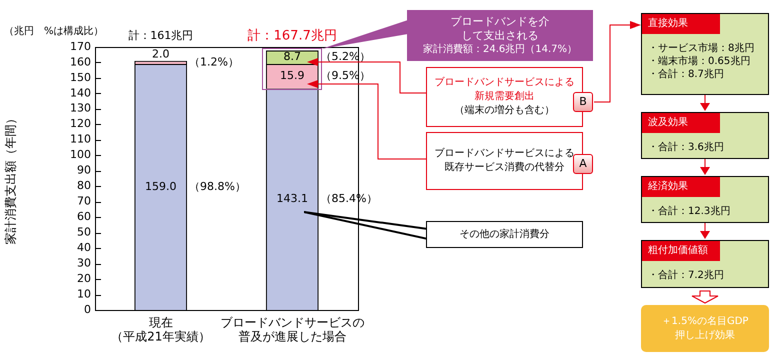 This screenshot has width=779, height=363. I want to click on annotation: （98.8%）, so click(217, 186).